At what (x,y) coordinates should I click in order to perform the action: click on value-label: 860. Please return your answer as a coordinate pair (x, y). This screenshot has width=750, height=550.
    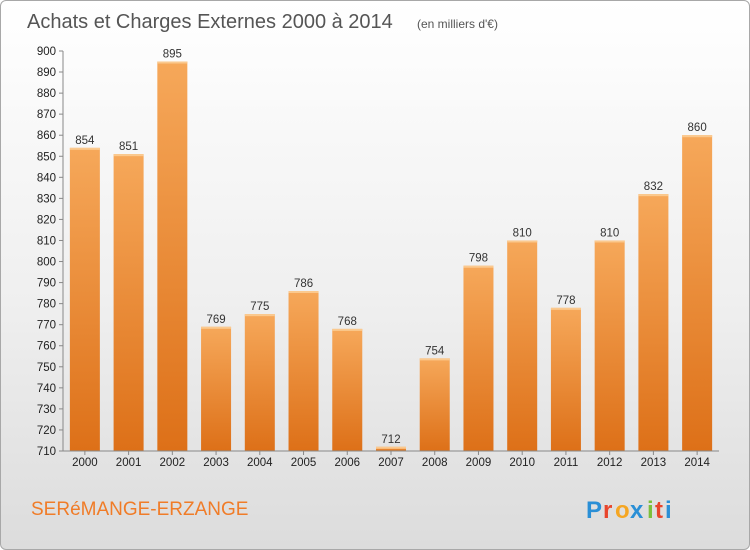
    Looking at the image, I should click on (697, 128).